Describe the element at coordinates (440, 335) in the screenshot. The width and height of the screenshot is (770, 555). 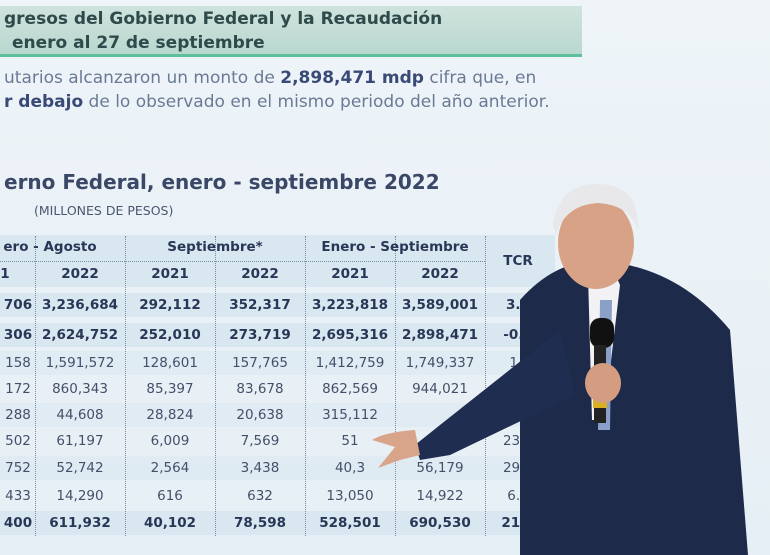
I see `table-cell: 2,898,471` at that location.